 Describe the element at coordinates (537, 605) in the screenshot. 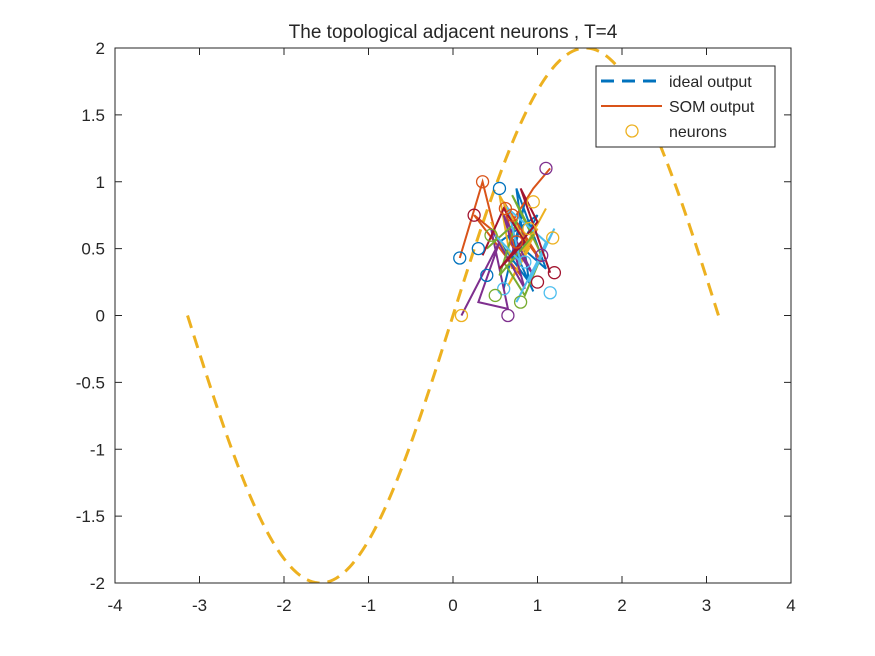

I see `x-tick-label: 1` at that location.